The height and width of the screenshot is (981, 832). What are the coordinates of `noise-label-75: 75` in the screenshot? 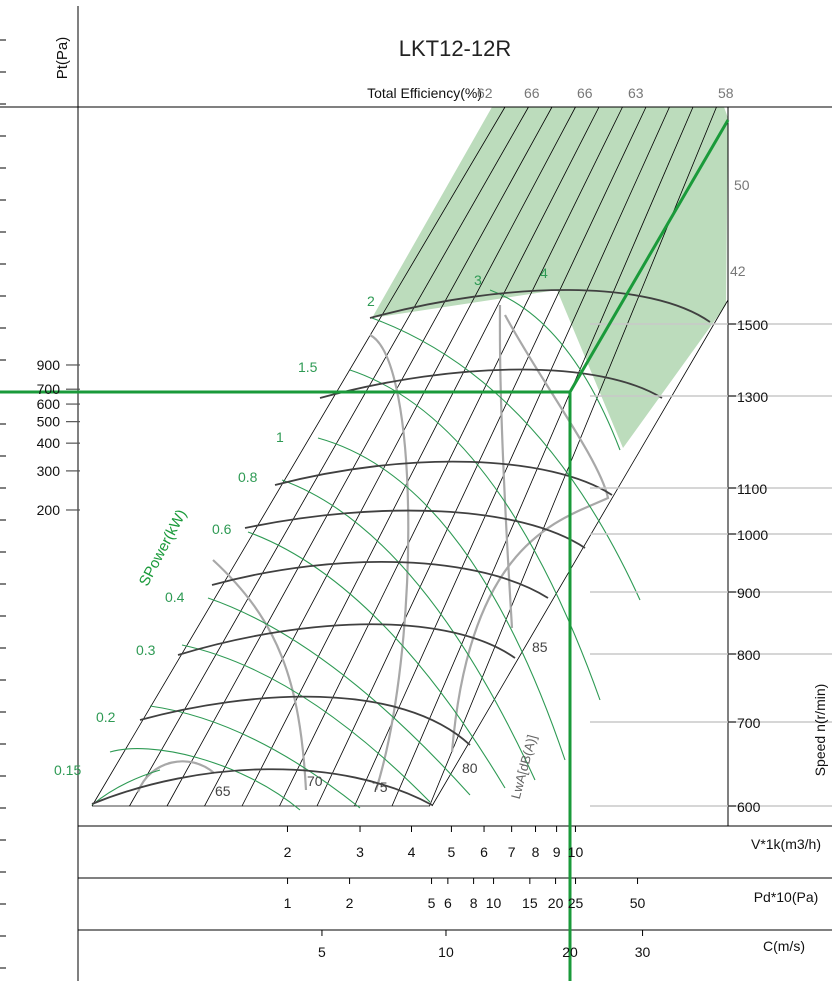 It's located at (380, 787).